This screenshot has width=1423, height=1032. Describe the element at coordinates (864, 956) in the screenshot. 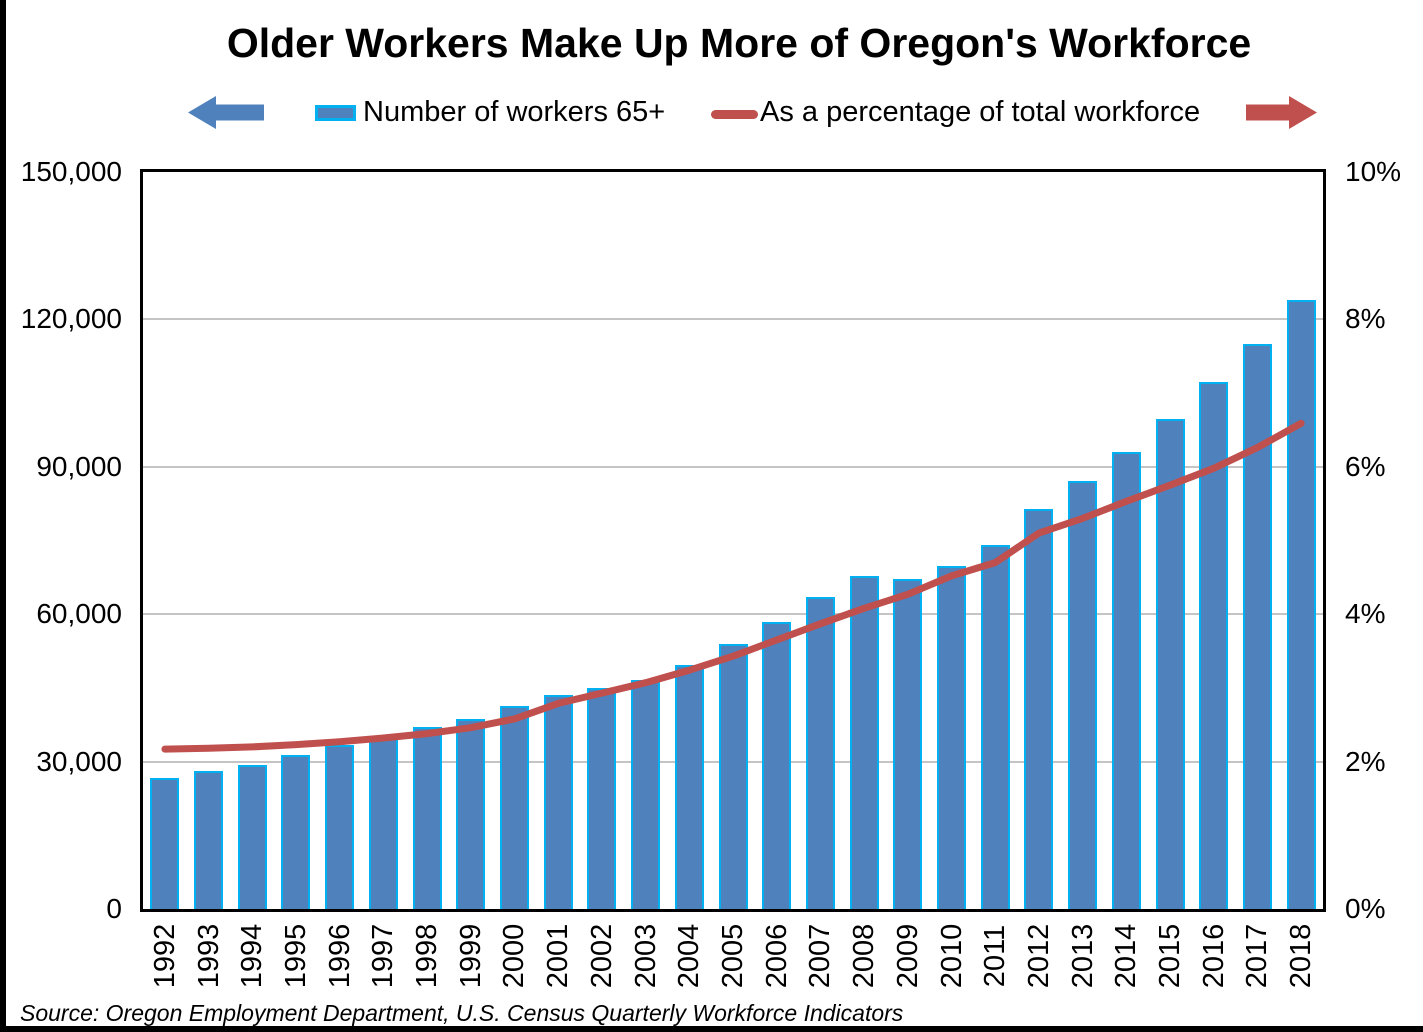

I see `x-tick-2008: 2008` at that location.